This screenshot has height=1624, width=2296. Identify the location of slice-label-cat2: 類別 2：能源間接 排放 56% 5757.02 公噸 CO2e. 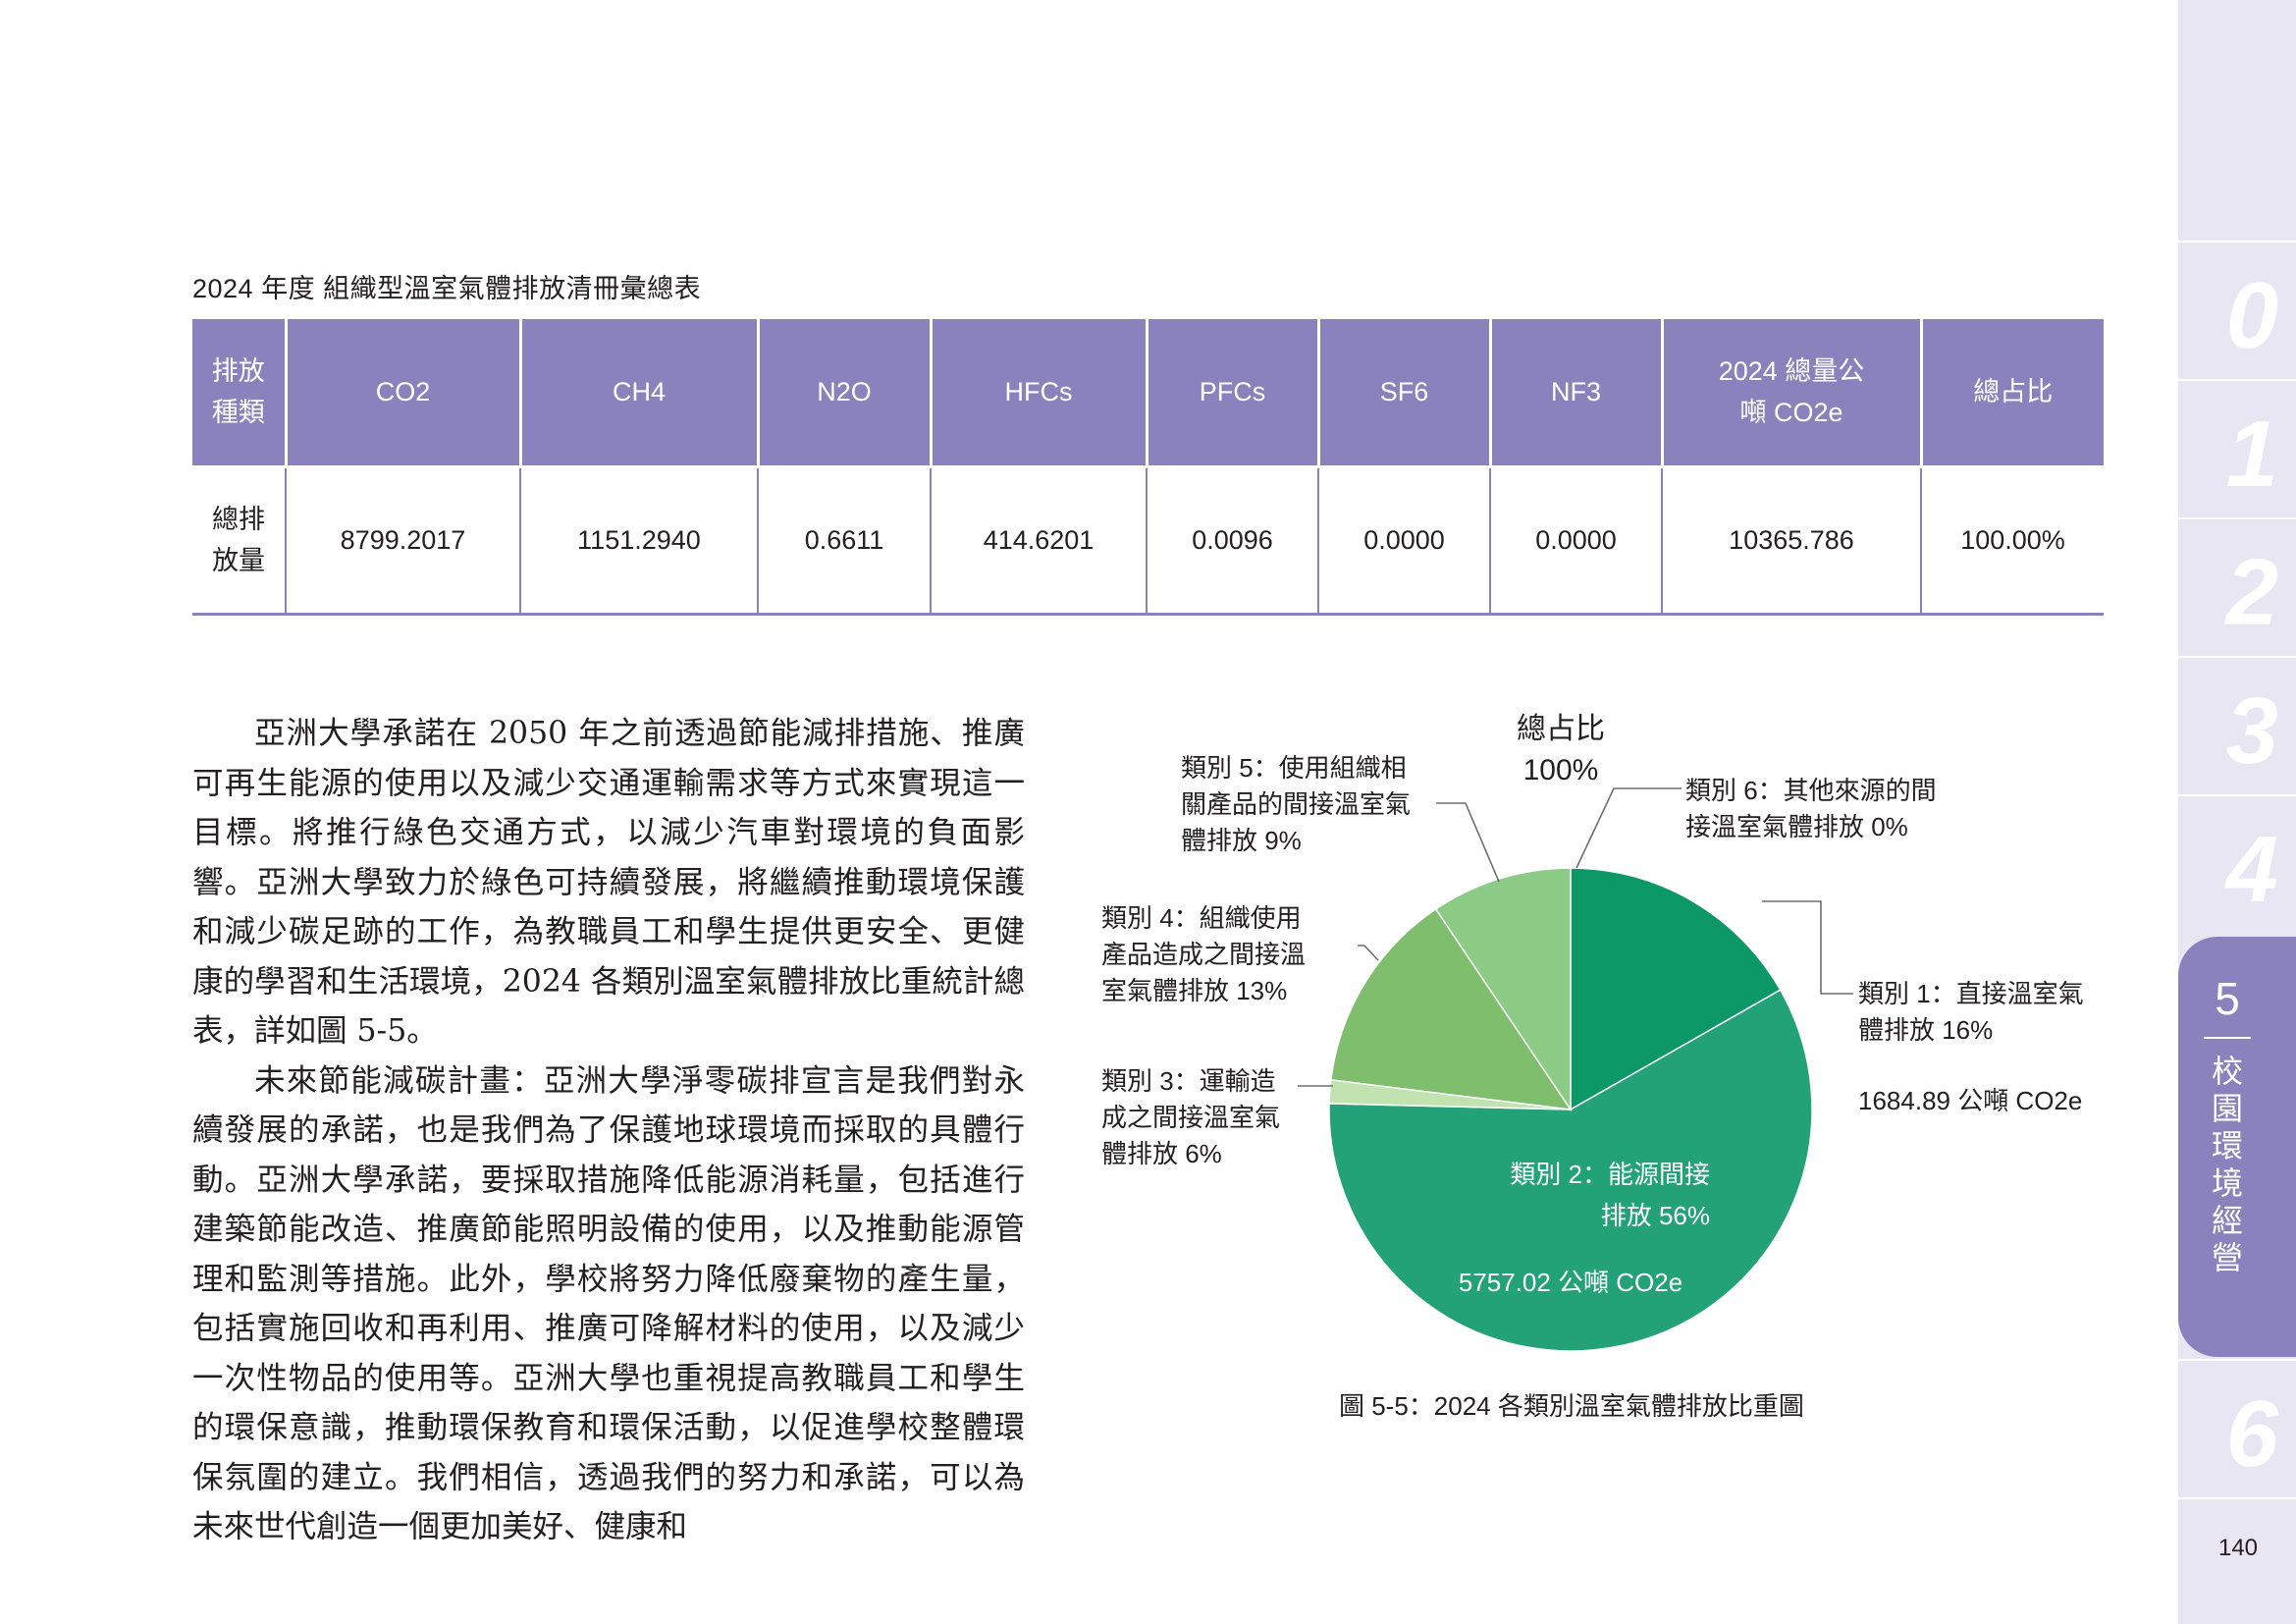
(1585, 1228).